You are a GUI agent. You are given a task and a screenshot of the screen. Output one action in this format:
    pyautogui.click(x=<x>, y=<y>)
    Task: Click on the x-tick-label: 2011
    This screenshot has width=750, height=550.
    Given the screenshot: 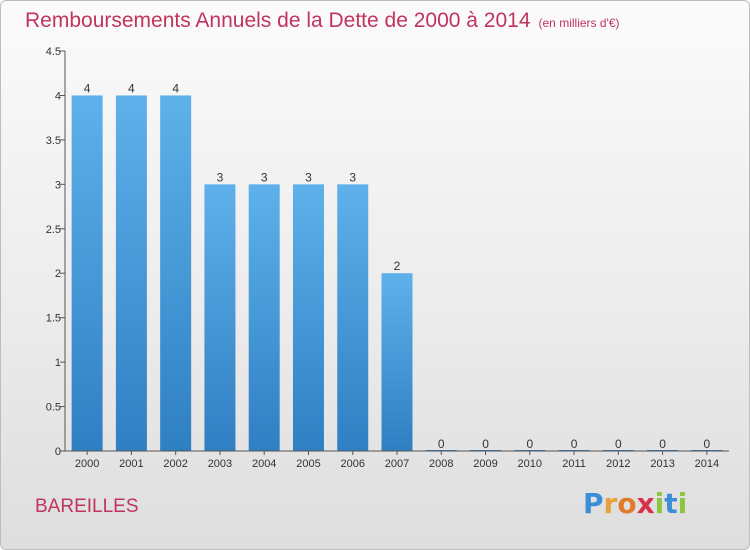 What is the action you would take?
    pyautogui.click(x=574, y=464)
    